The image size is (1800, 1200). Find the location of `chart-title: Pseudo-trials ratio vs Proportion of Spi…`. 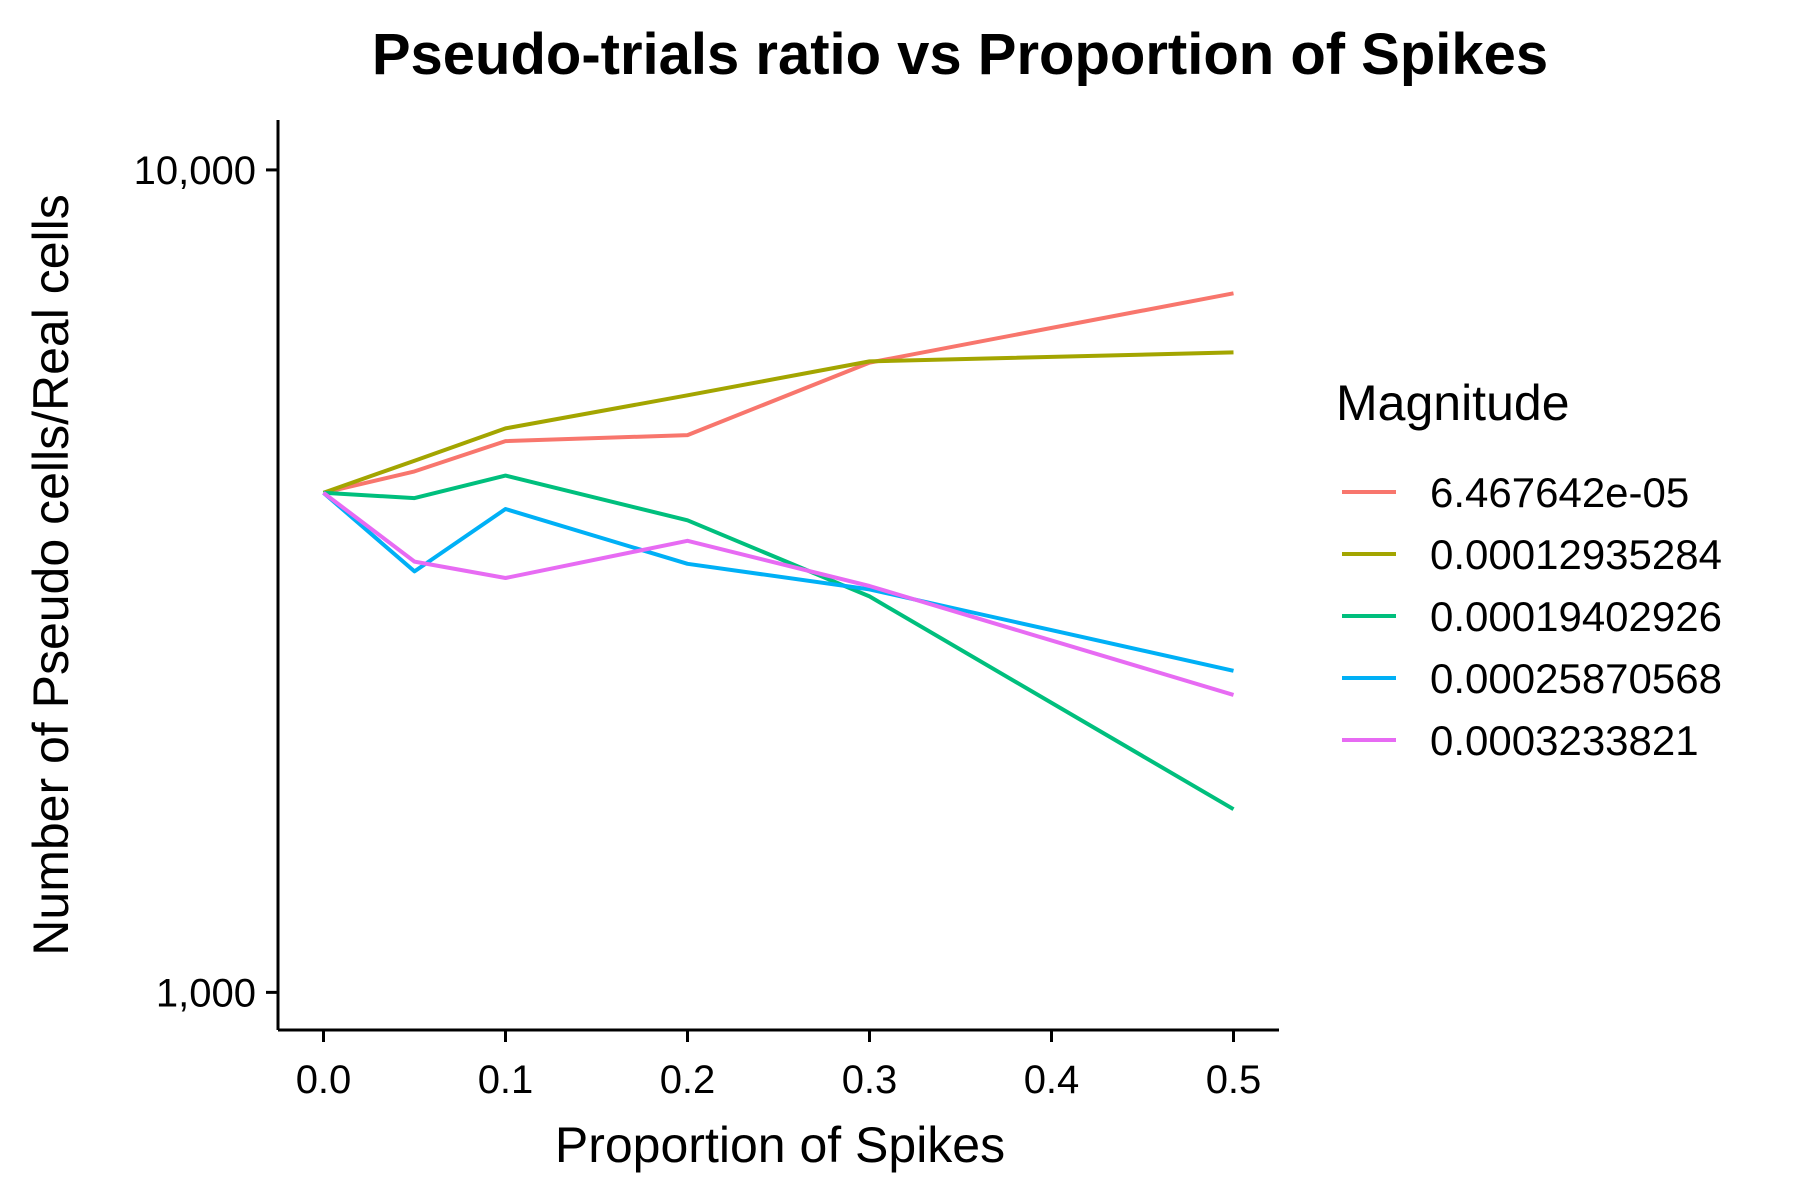

chart-title: Pseudo-trials ratio vs Proportion of Spi… is located at coordinates (960, 54).